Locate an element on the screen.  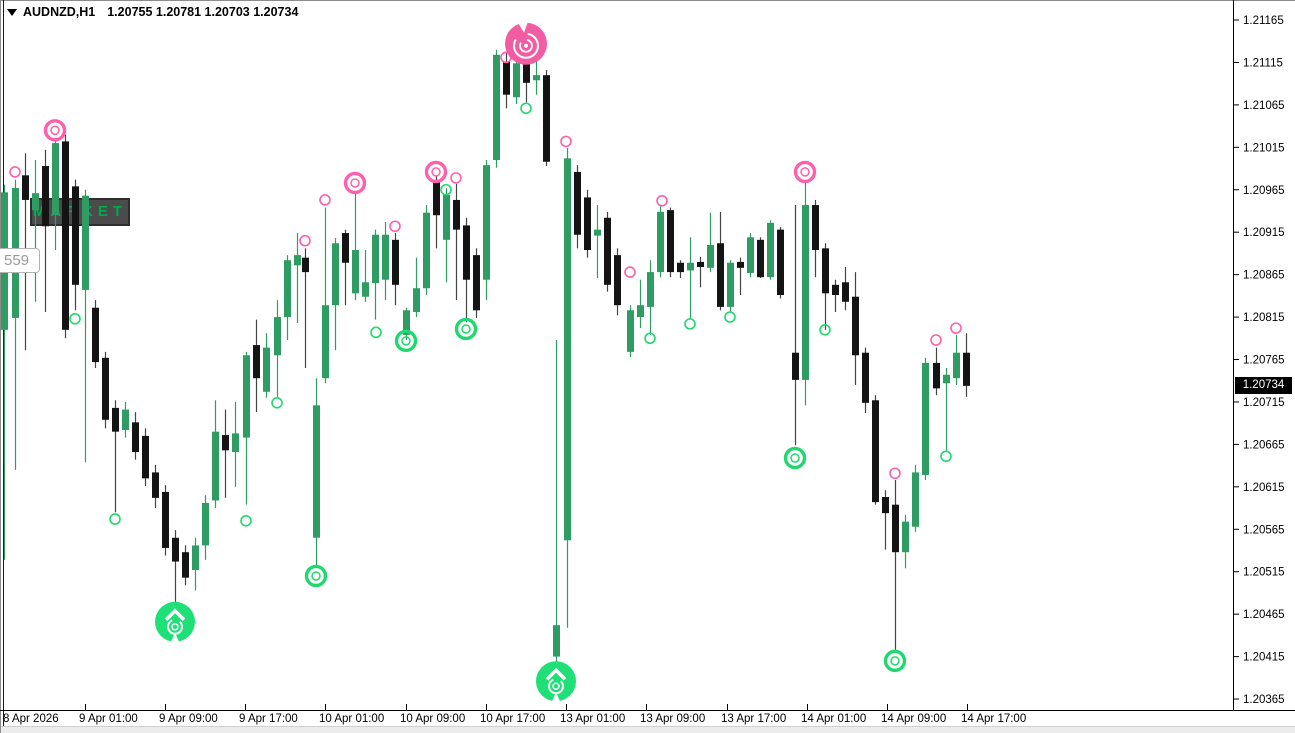
price-tooltip: 559 is located at coordinates (20, 260).